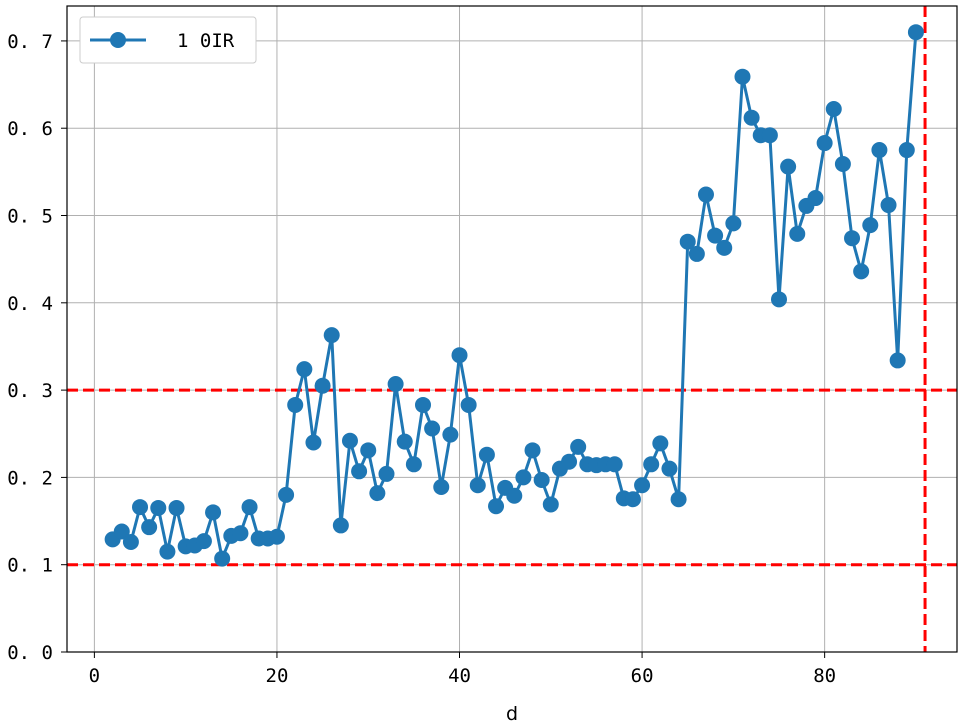 This screenshot has height=725, width=959. Describe the element at coordinates (30, 391) in the screenshot. I see `y-tick-label: 0. 3` at that location.